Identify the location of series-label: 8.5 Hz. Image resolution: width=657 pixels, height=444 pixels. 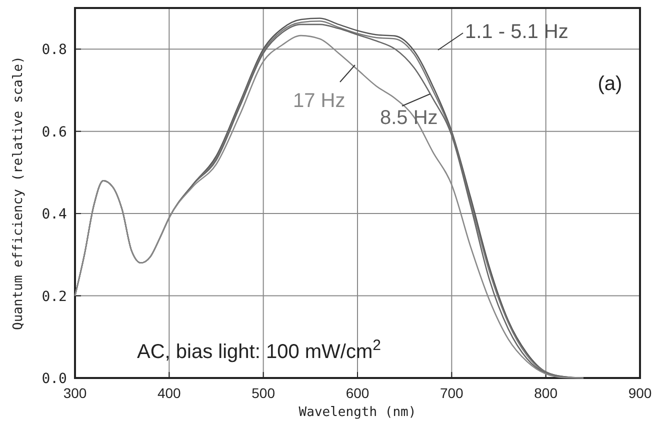
(409, 118).